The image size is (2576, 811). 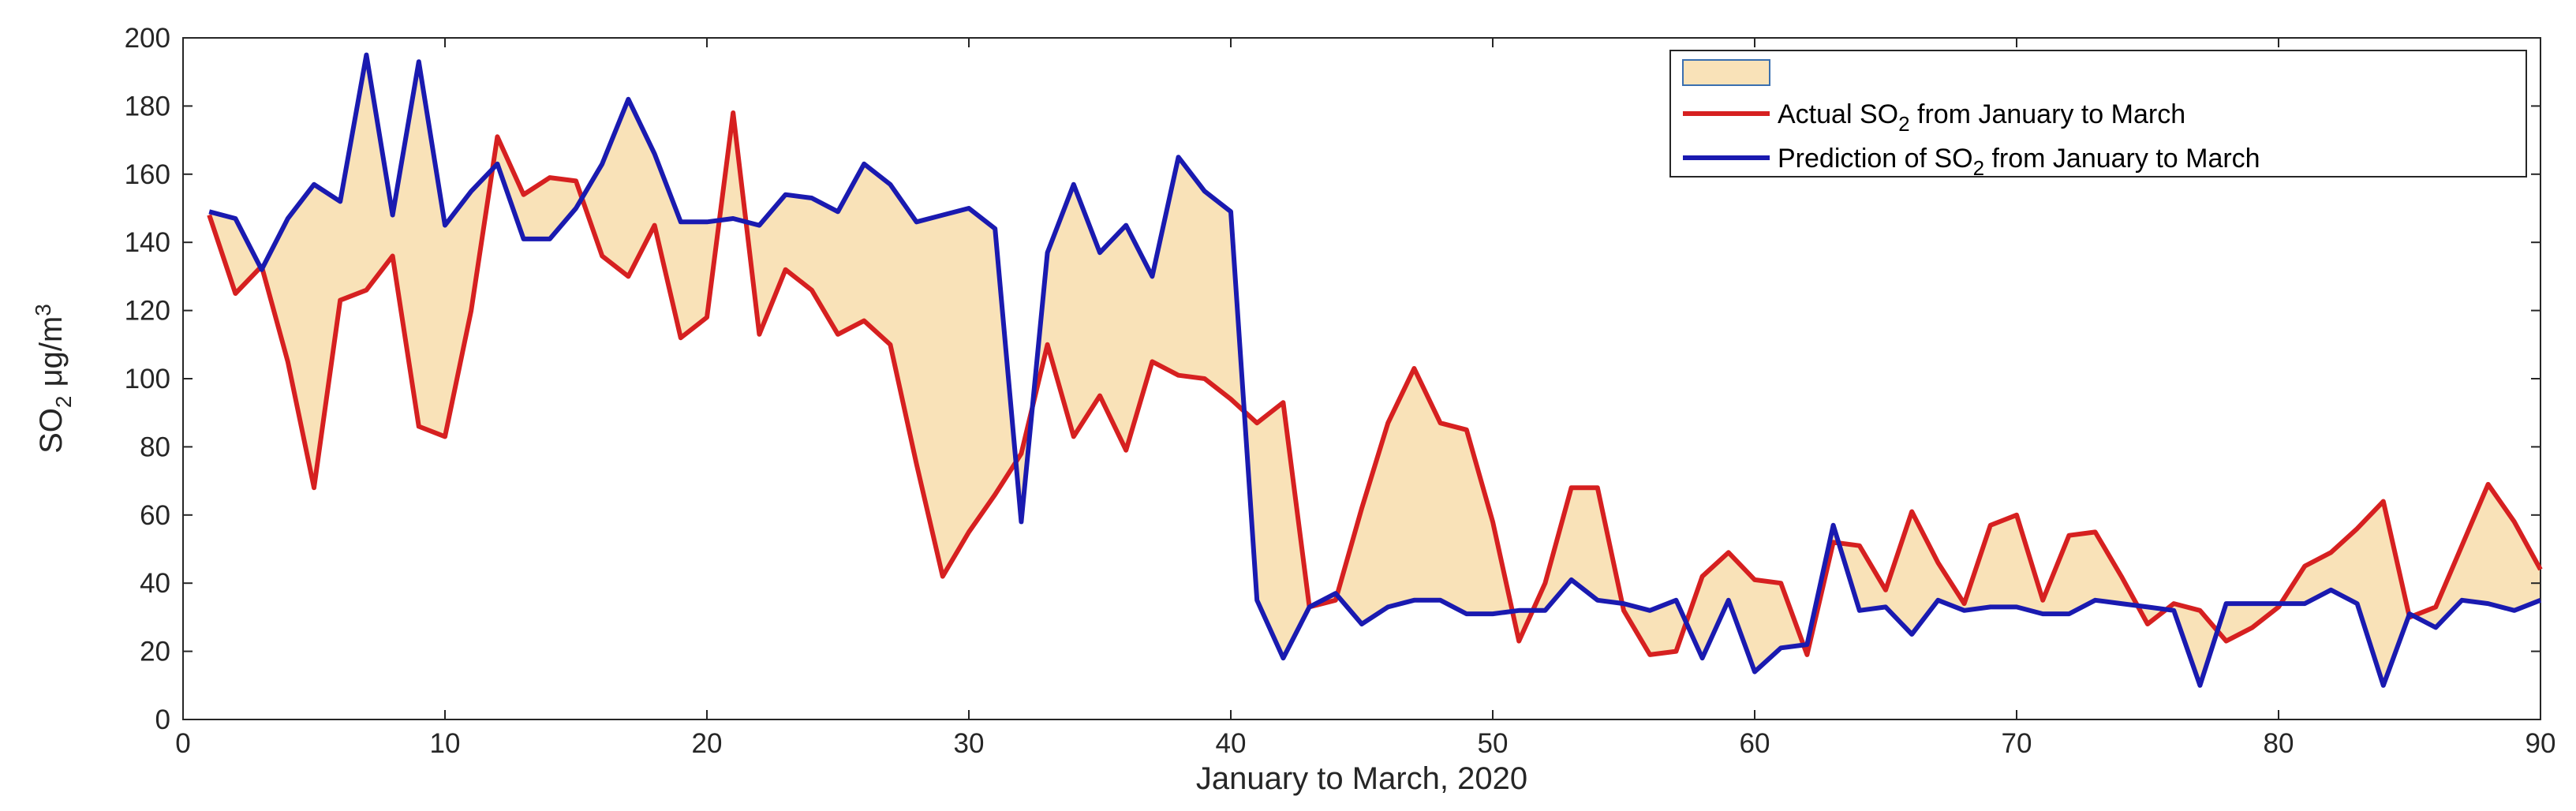 What do you see at coordinates (147, 38) in the screenshot?
I see `y-tick-label: 200` at bounding box center [147, 38].